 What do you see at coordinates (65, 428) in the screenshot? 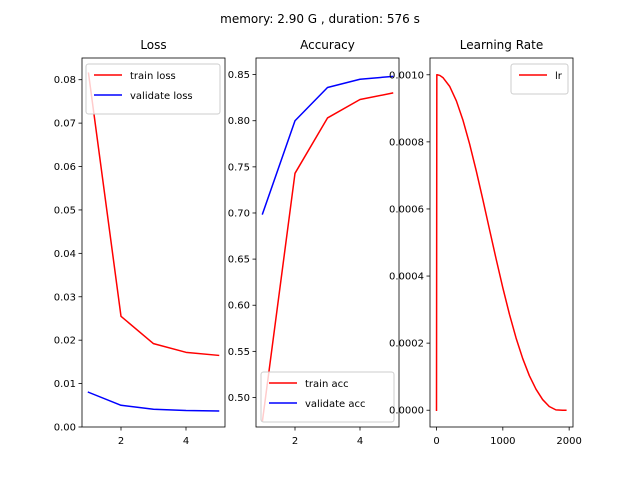
I see `y-tick-label: 0.00` at bounding box center [65, 428].